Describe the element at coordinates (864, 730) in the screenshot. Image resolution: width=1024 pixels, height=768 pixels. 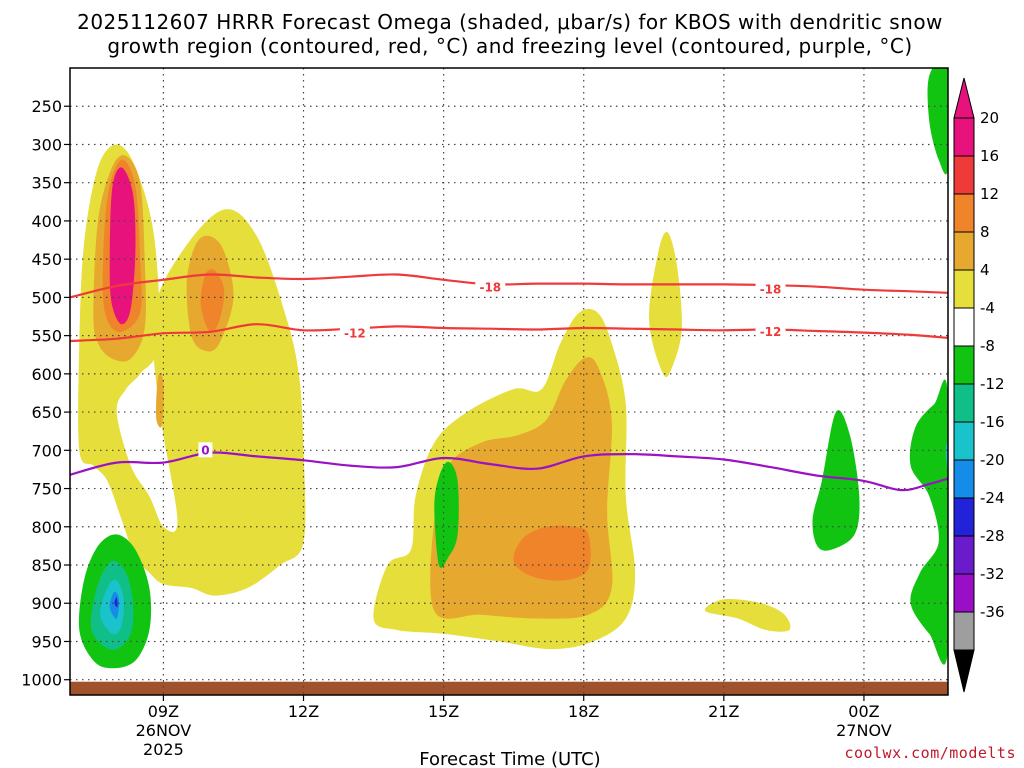
I see `x-tick-label-24-1: 27NOV` at that location.